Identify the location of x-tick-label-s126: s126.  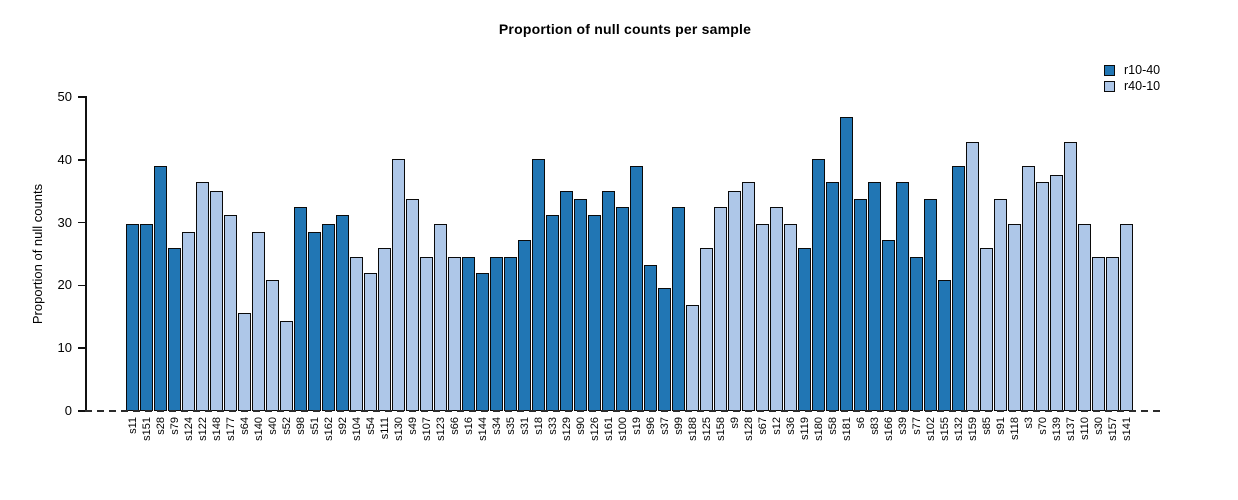
(594, 429).